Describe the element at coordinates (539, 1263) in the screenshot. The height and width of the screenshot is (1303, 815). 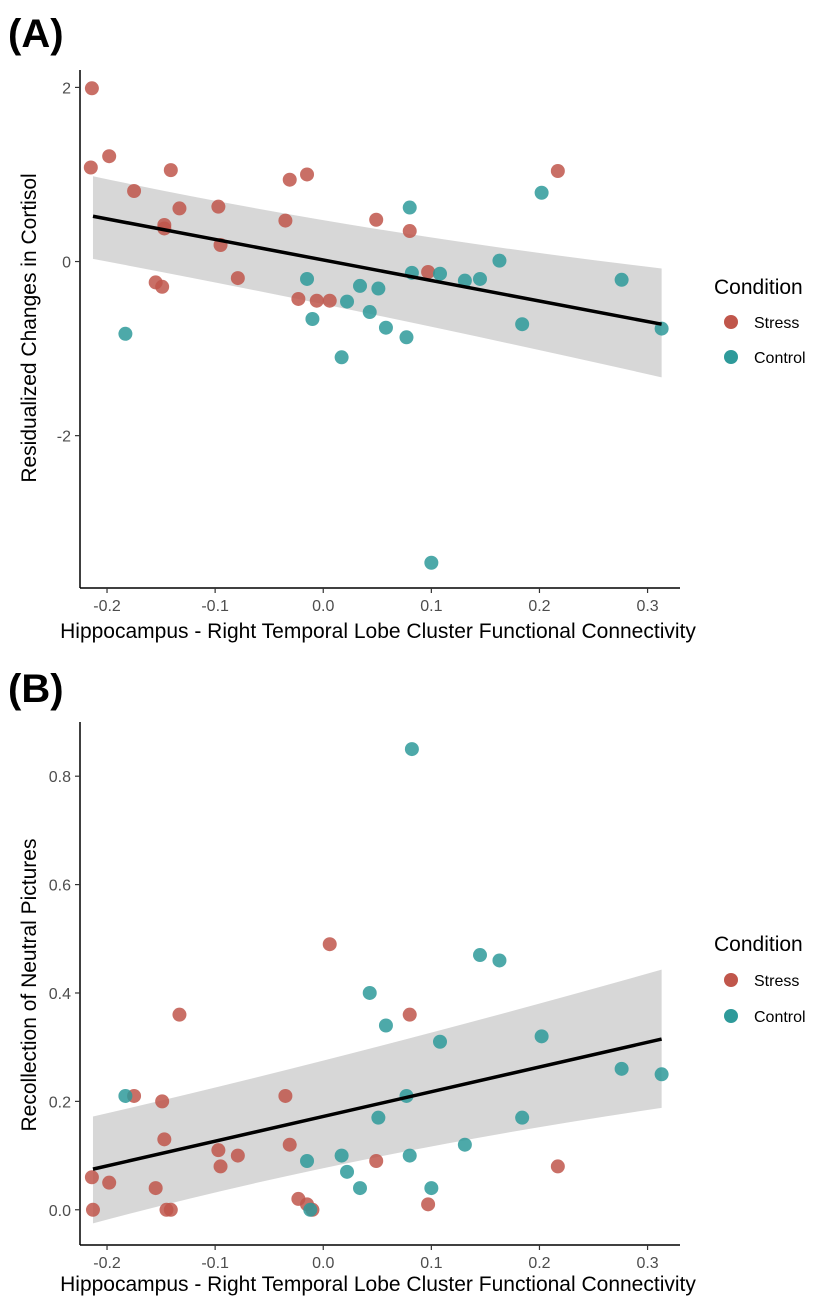
I see `panel-b-x-tick-label: 0.2` at that location.